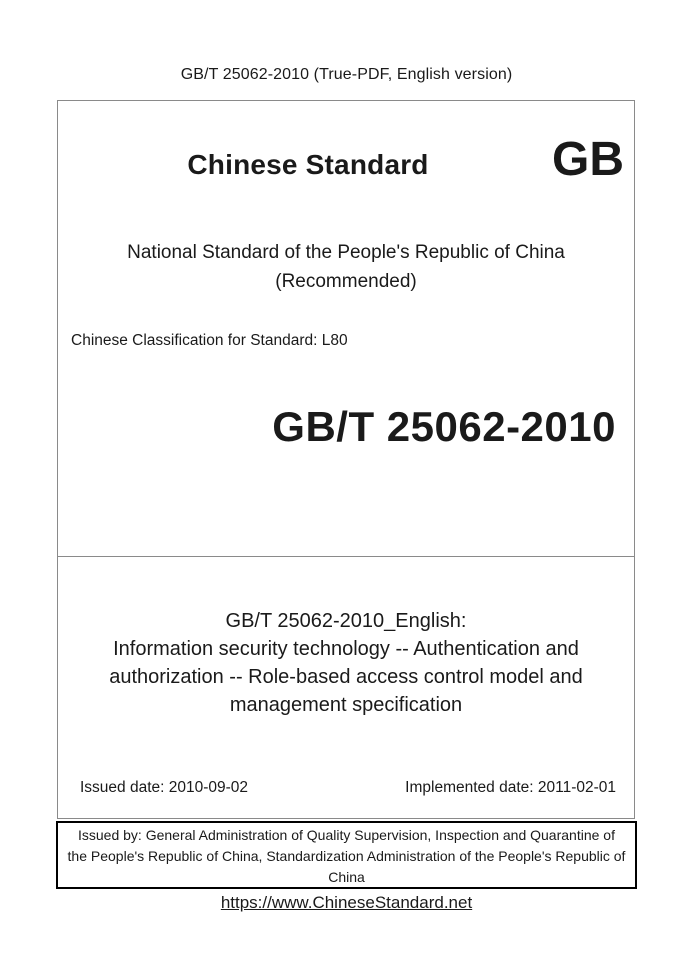  Describe the element at coordinates (346, 281) in the screenshot. I see `recommended-line: (Recommended)` at that location.